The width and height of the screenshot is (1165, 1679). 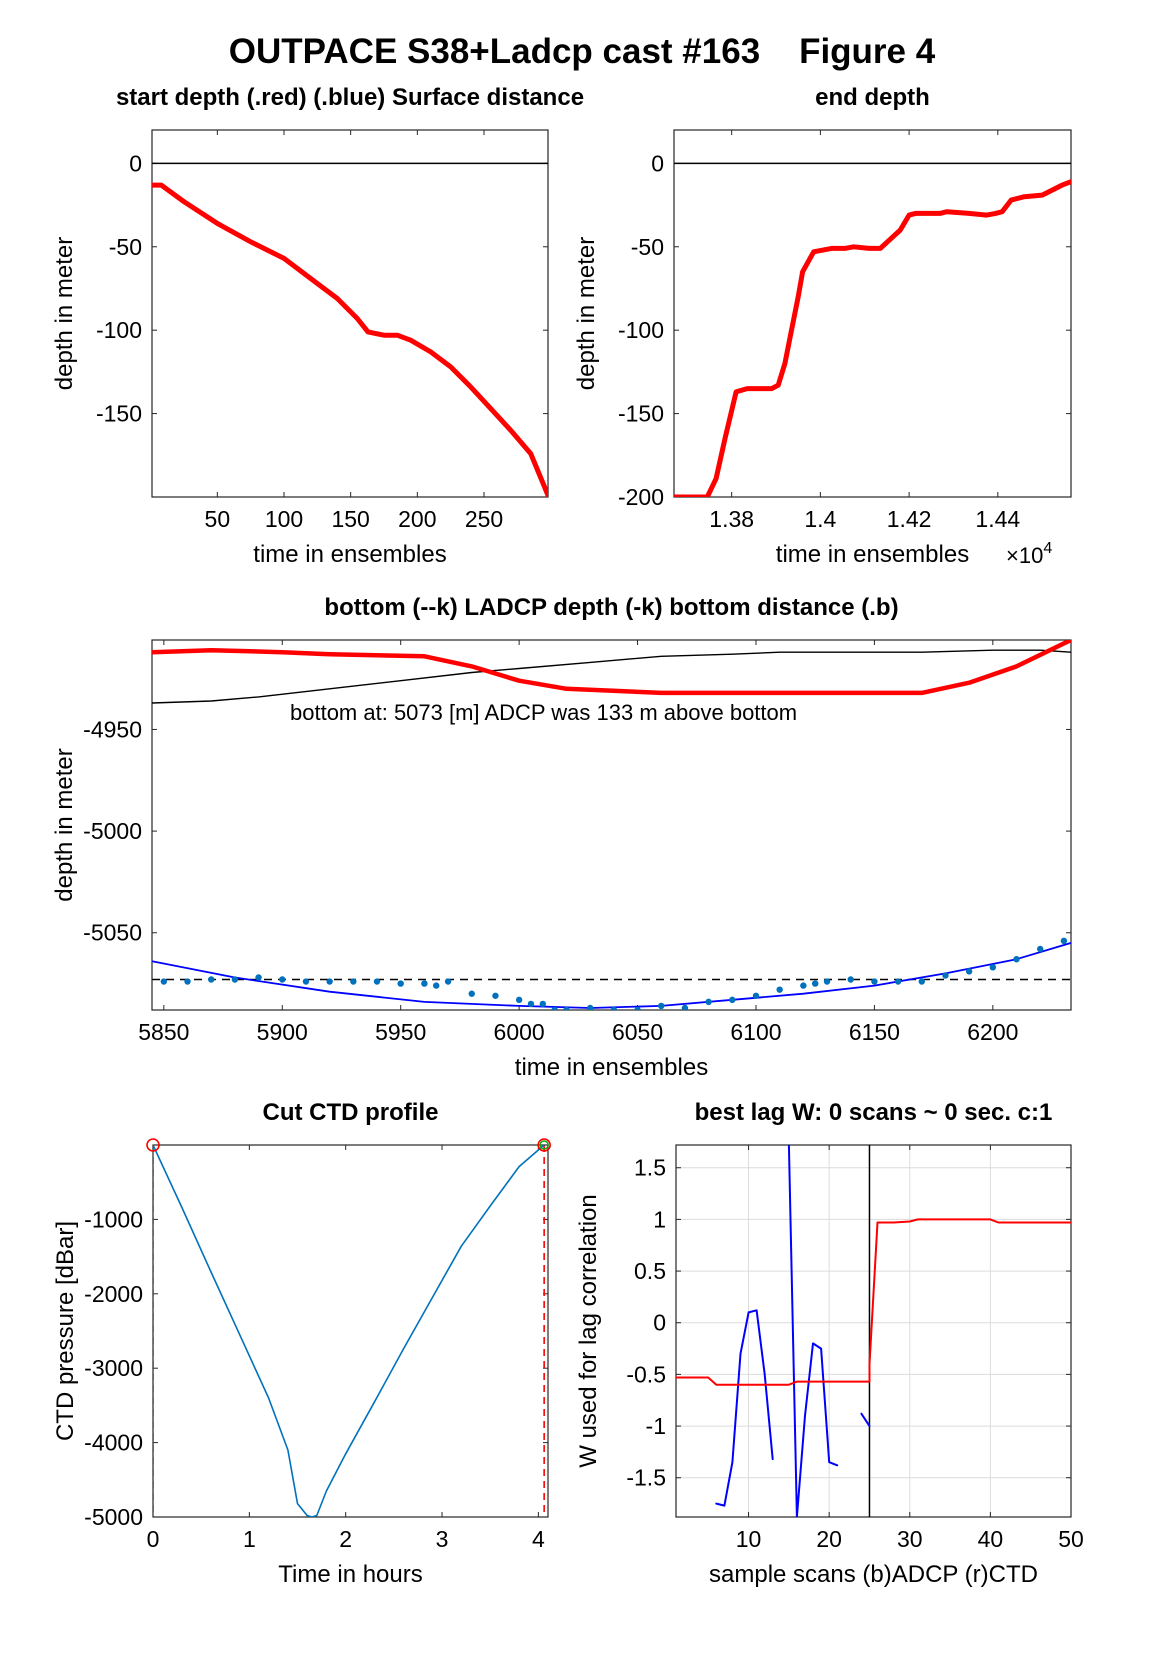 I want to click on y-axis-label: W used for lag correlation, so click(x=588, y=1330).